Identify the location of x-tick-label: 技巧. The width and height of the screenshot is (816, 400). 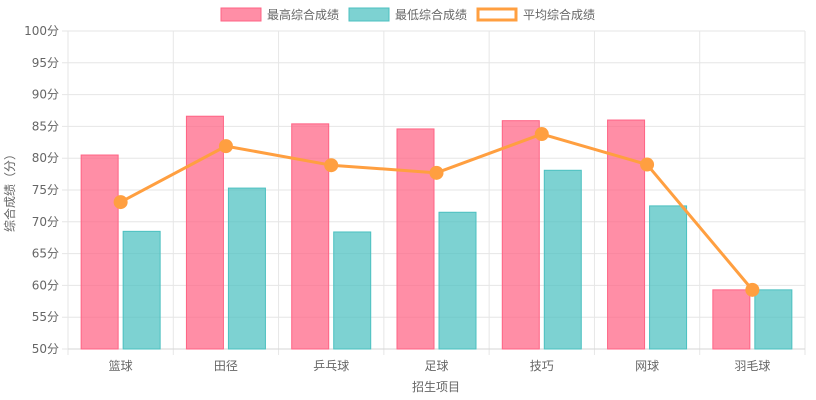
(542, 366).